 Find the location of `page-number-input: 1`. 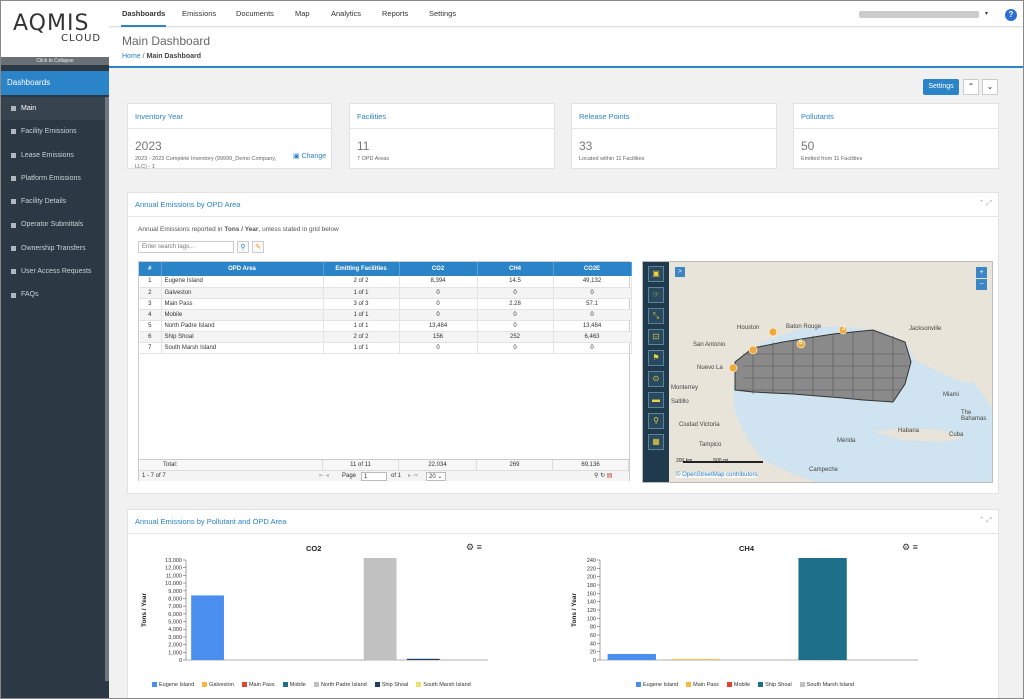

page-number-input: 1 is located at coordinates (374, 476).